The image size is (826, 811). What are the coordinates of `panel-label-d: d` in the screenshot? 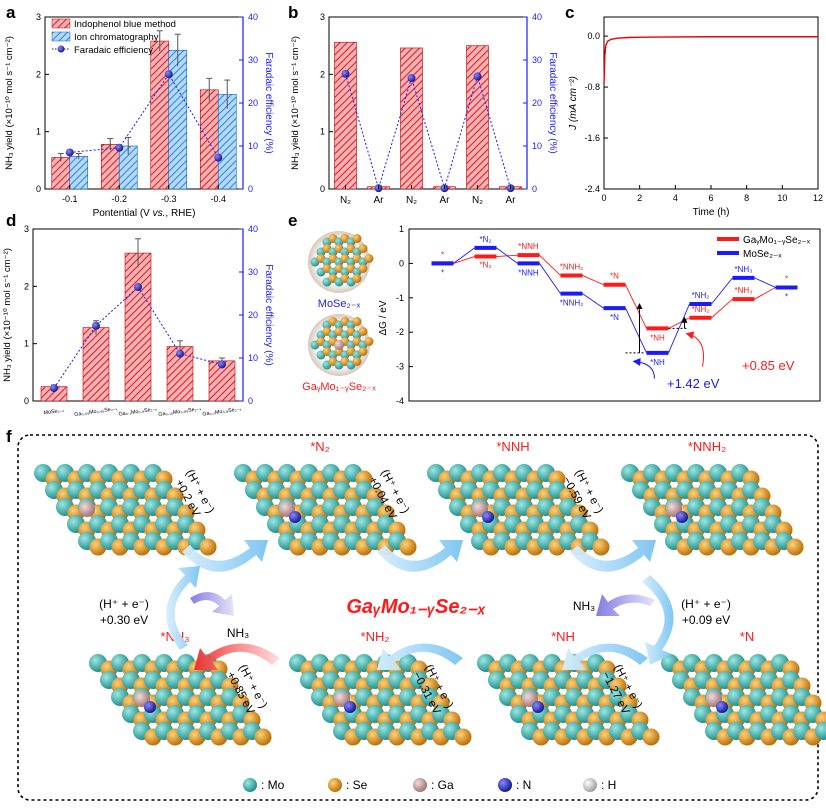 It's located at (11, 220).